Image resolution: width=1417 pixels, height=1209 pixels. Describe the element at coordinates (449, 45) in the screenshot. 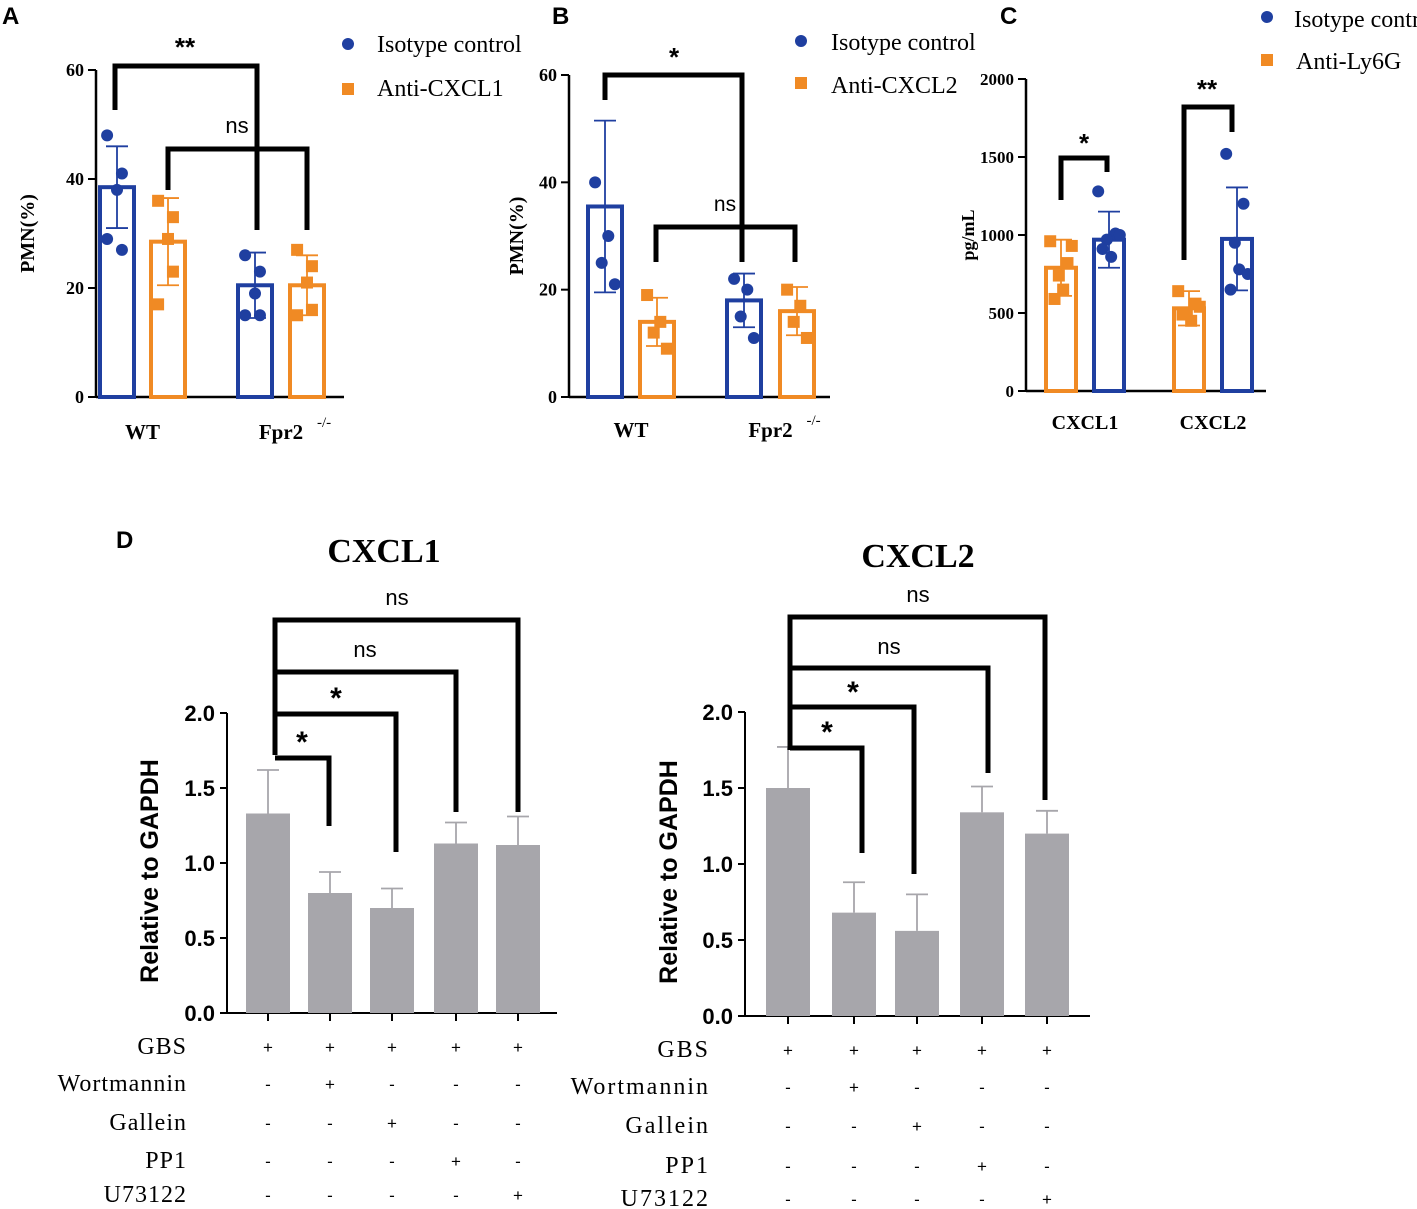

I see `legend-label: Isotype control` at that location.